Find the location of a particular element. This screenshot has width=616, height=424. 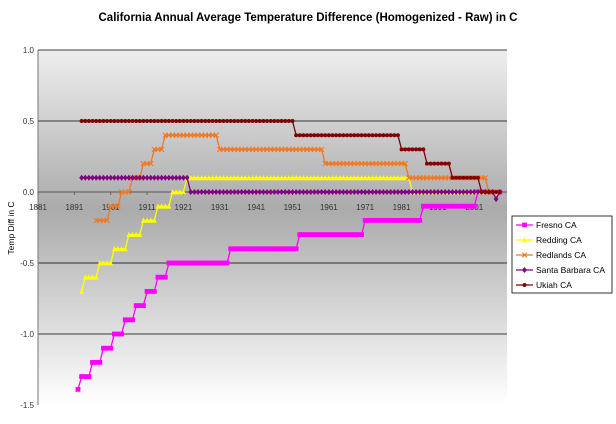

legend-label: Redding CA is located at coordinates (559, 240).